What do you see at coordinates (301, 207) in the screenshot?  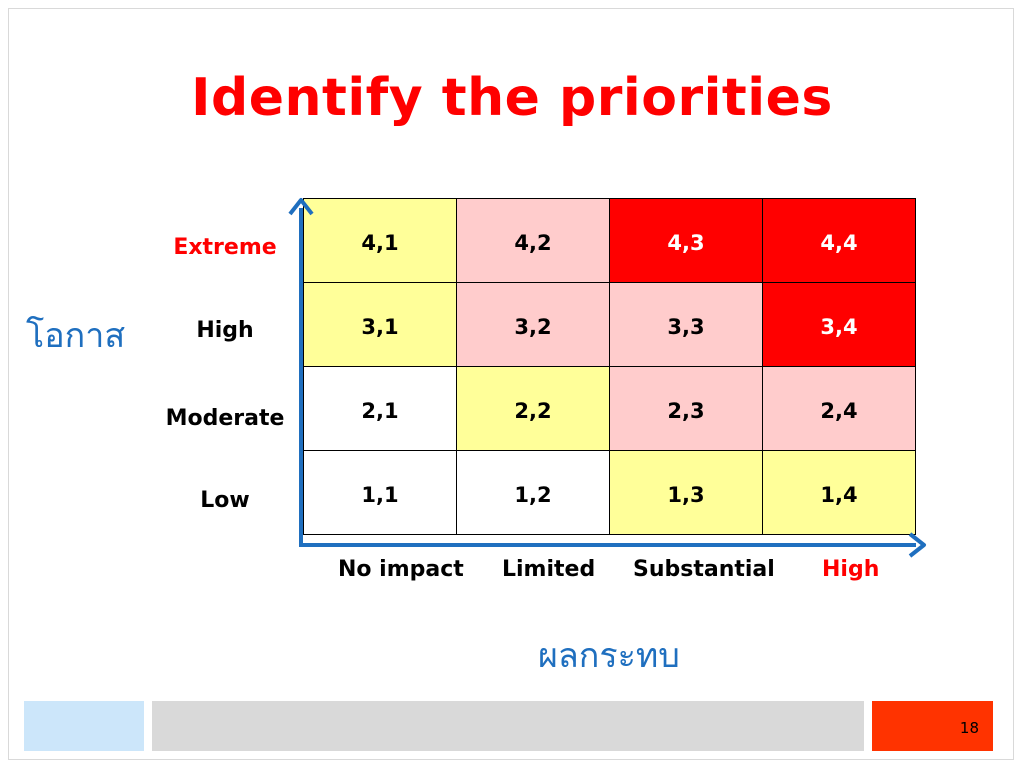 I see `y-axis-arrowhead` at bounding box center [301, 207].